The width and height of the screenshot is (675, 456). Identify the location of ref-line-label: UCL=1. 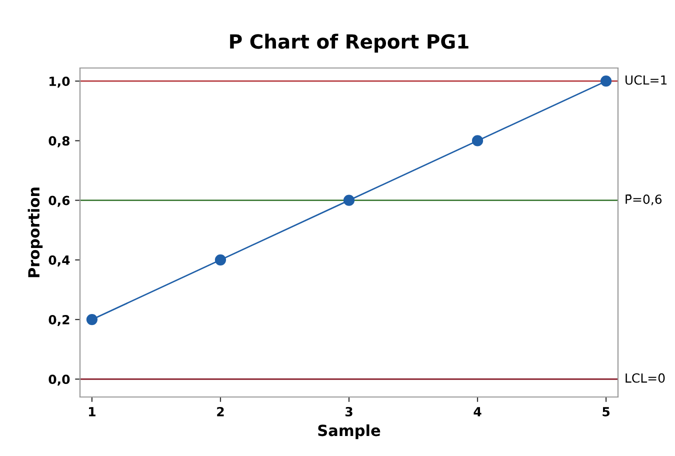
(646, 80).